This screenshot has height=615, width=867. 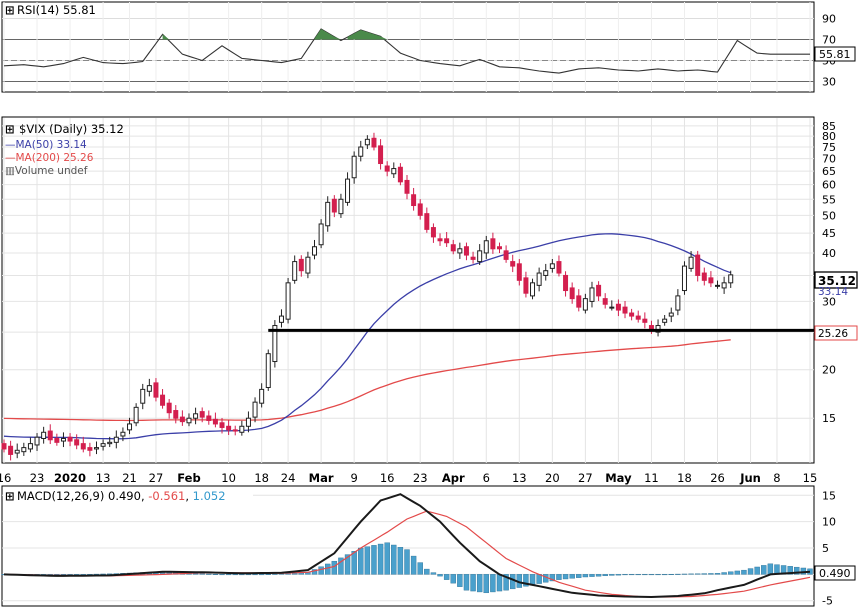 What do you see at coordinates (833, 334) in the screenshot?
I see `ma200-badge: 25.26` at bounding box center [833, 334].